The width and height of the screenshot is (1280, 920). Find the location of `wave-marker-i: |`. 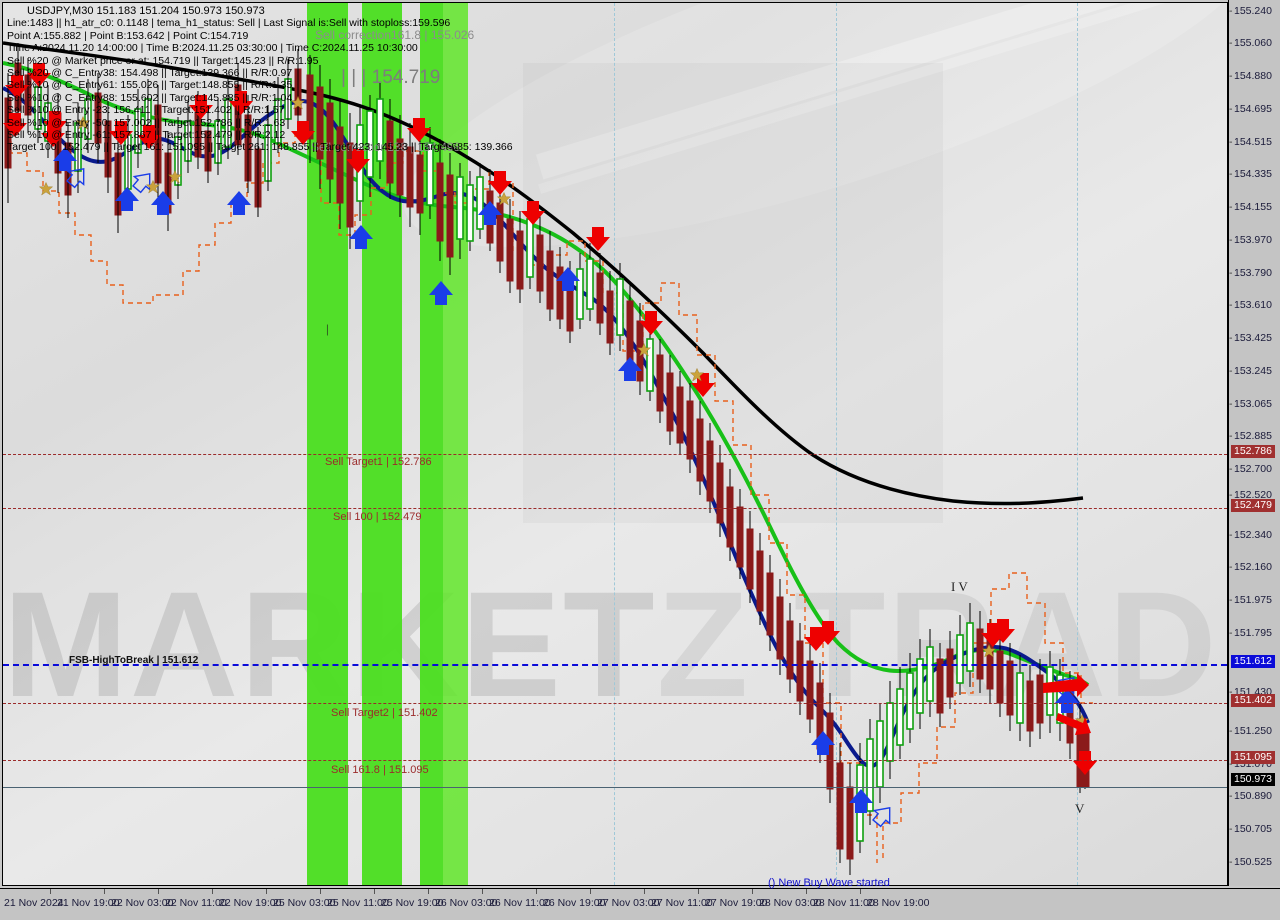

wave-marker-i: | is located at coordinates (327, 328).